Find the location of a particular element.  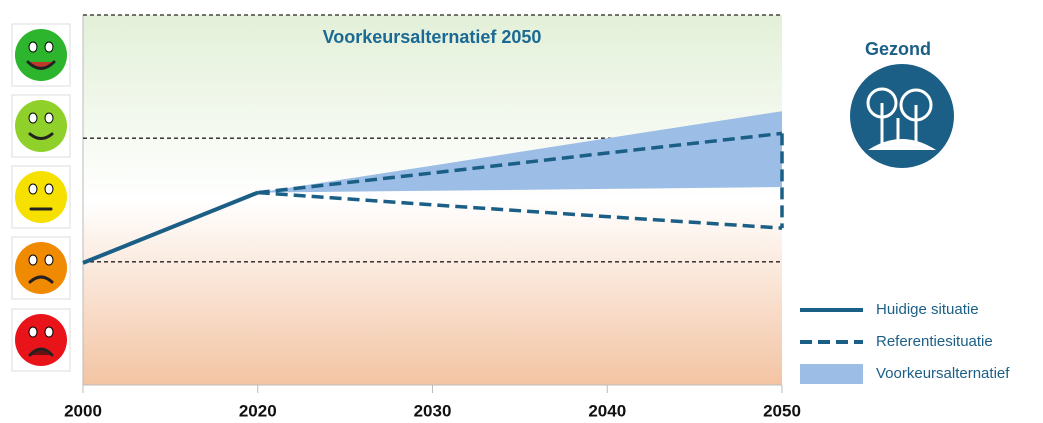

faces is located at coordinates (41, 197).